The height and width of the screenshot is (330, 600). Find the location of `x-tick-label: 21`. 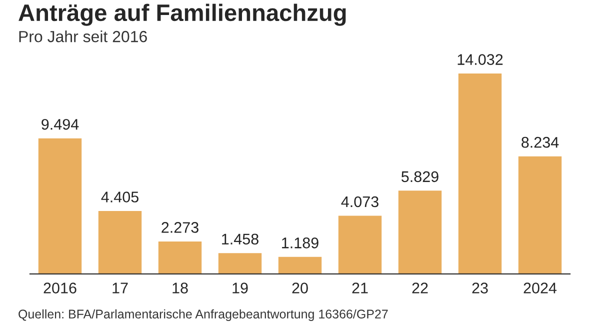

x-tick-label: 21 is located at coordinates (360, 288).